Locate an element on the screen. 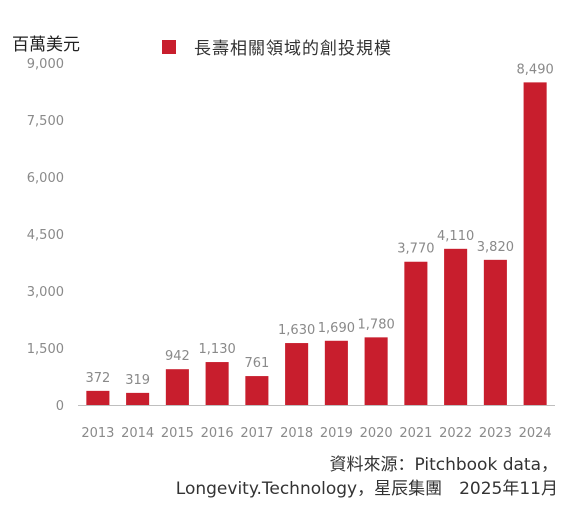  x-tick-label: 2017 is located at coordinates (256, 433).